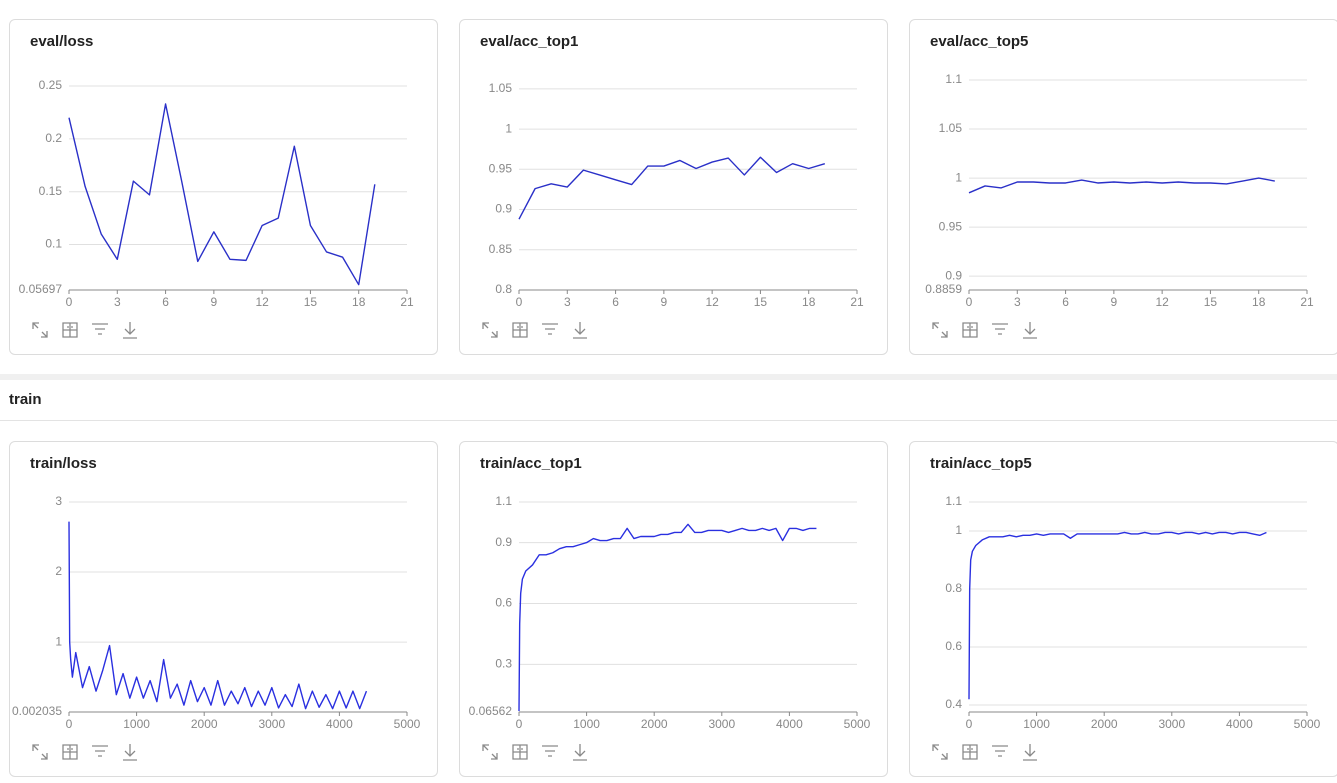 Image resolution: width=1337 pixels, height=783 pixels. I want to click on y-tick-label: 2, so click(58, 571).